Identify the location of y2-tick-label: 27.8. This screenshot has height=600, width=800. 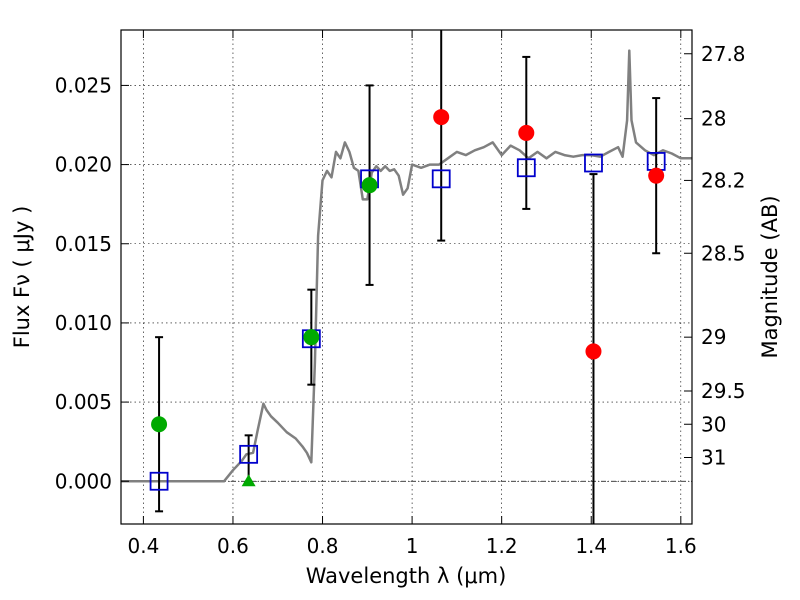
(723, 54).